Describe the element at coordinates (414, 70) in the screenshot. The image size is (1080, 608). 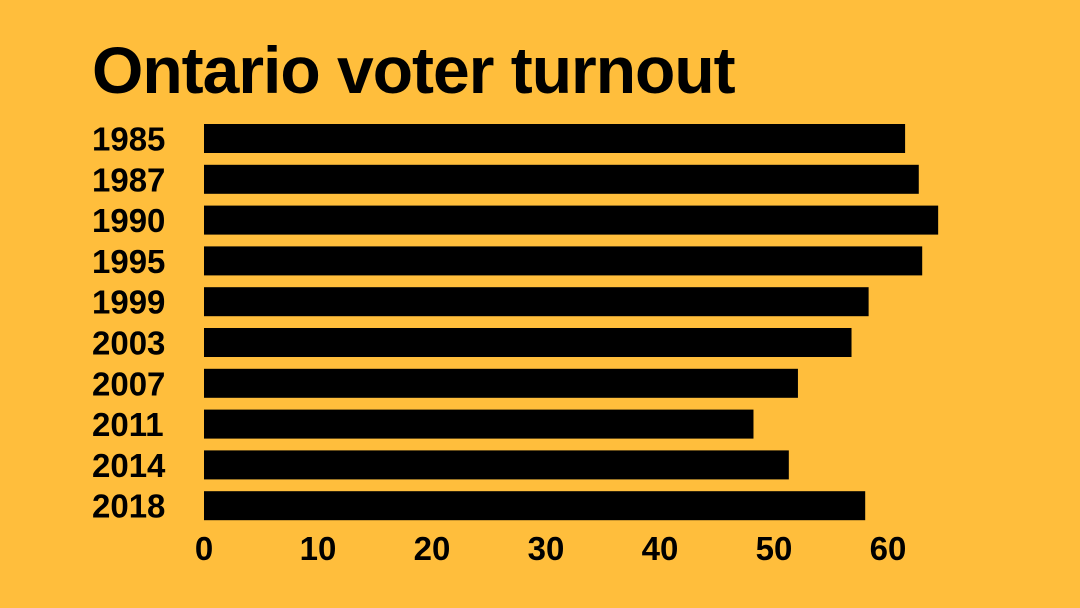
I see `chart-title: Ontario voter turnout` at that location.